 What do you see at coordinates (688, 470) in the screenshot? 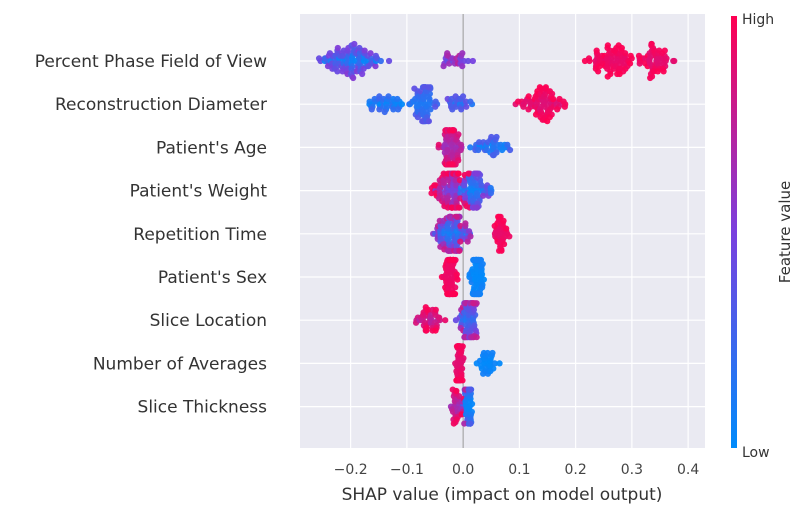
I see `x-tick-label: 0.4` at bounding box center [688, 470].